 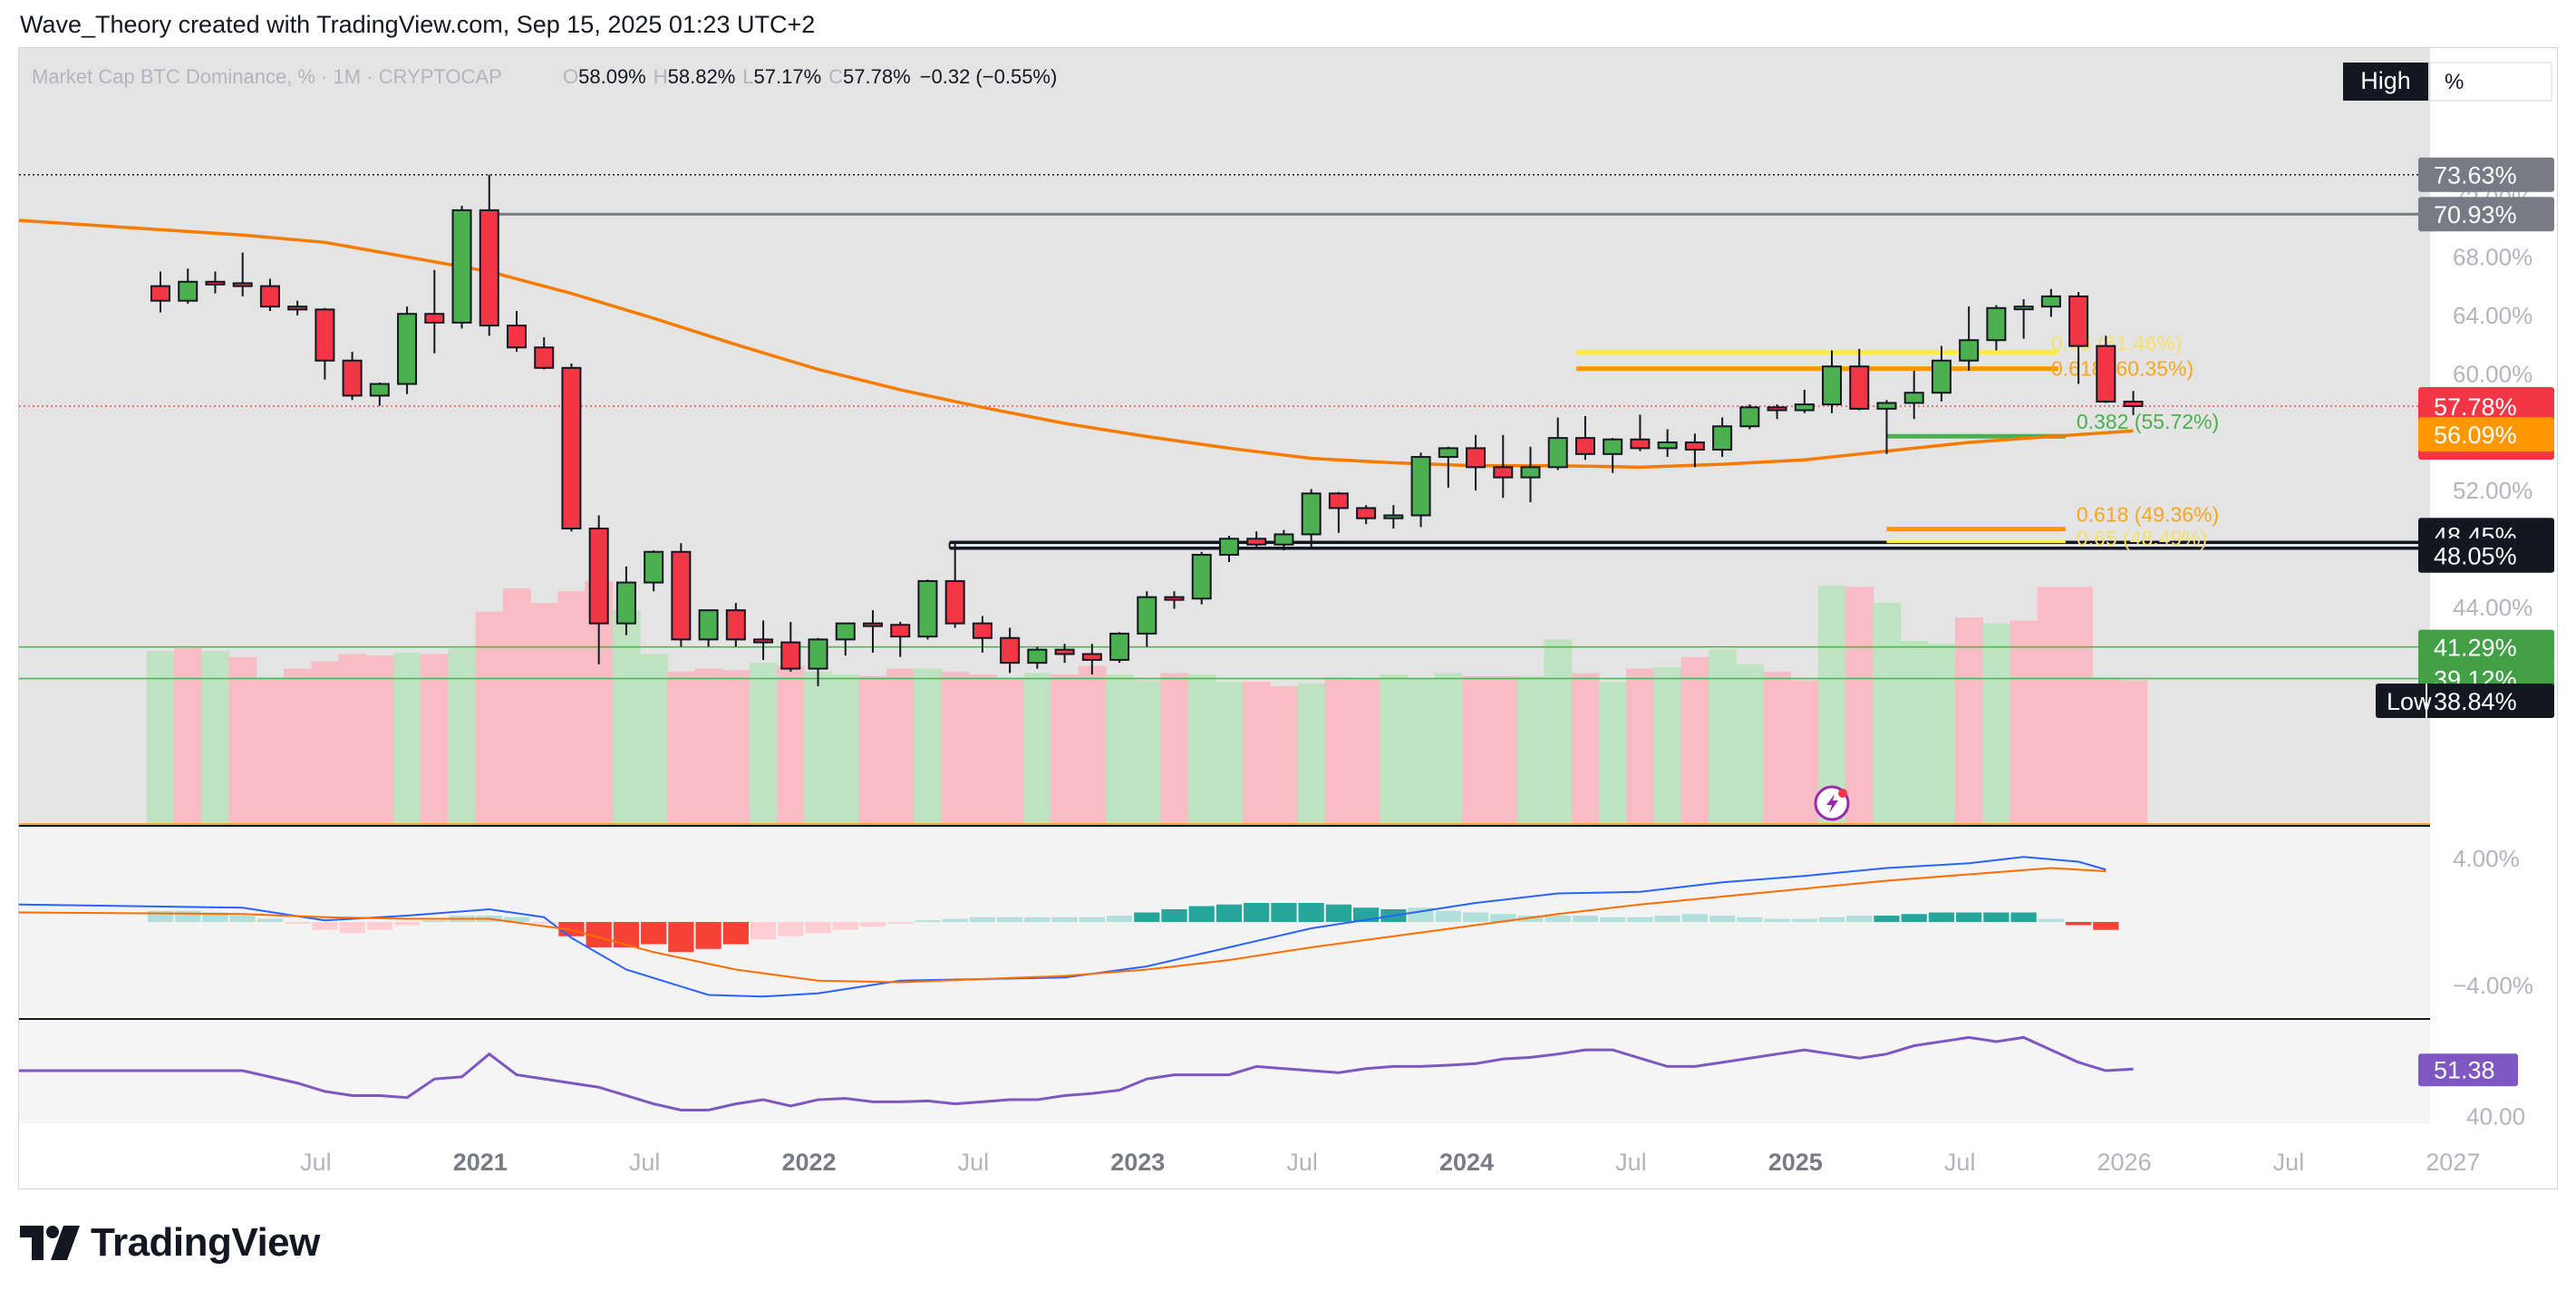 I want to click on tradingview-logo: TradingView, so click(x=170, y=1243).